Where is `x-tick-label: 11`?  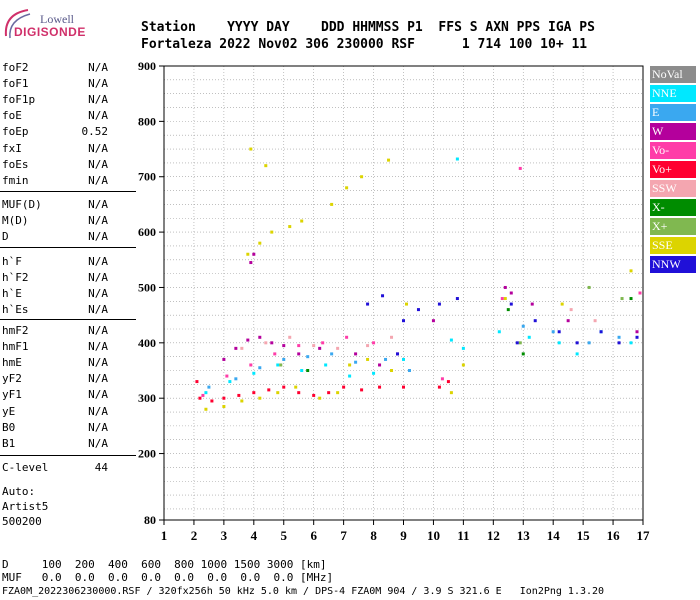 x-tick-label: 11 is located at coordinates (463, 535).